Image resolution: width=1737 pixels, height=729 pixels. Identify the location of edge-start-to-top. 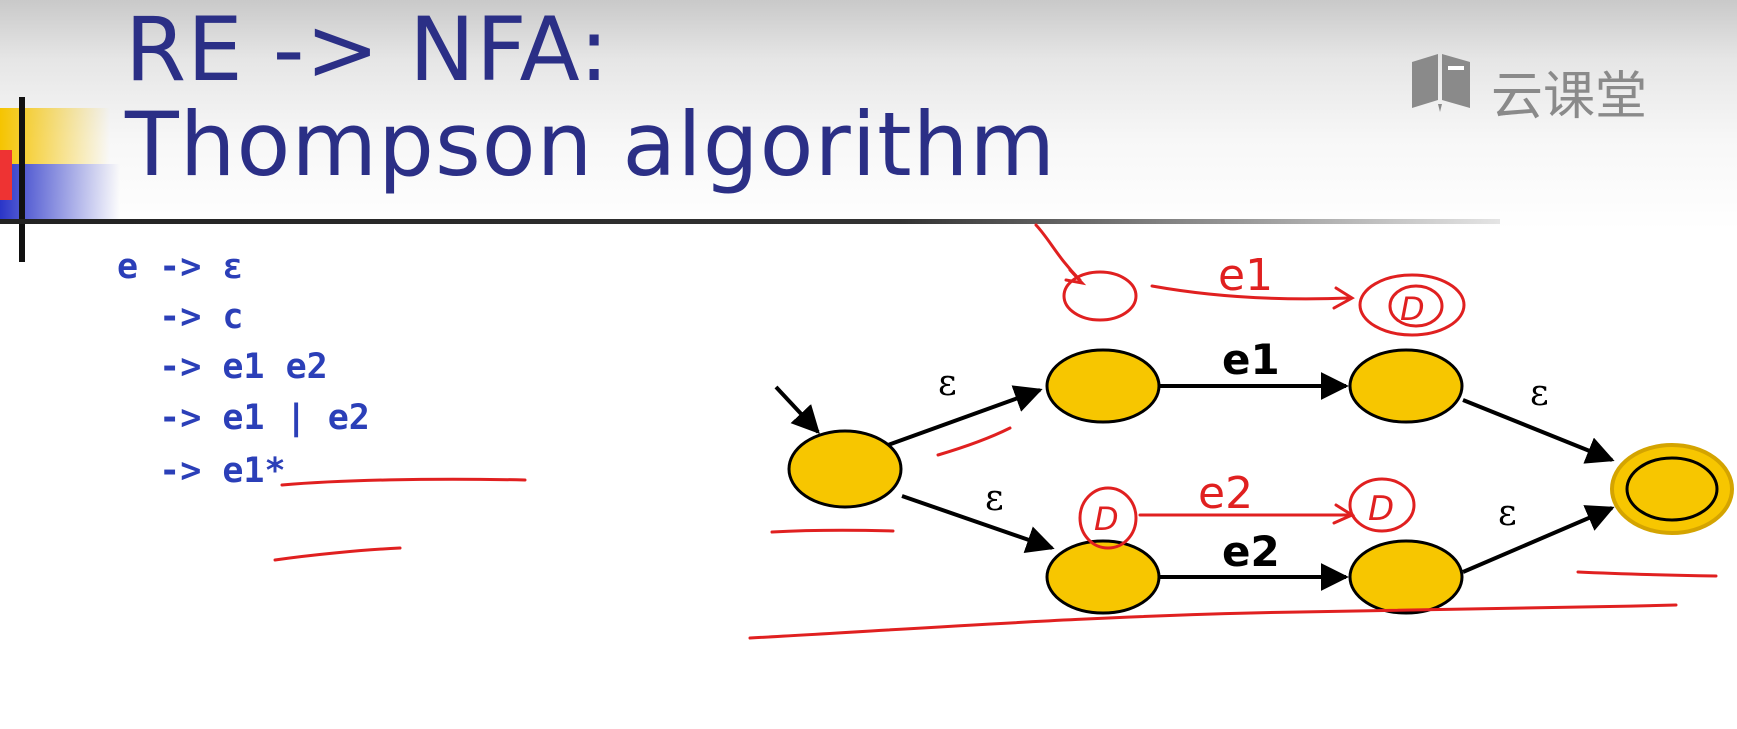
(965, 416).